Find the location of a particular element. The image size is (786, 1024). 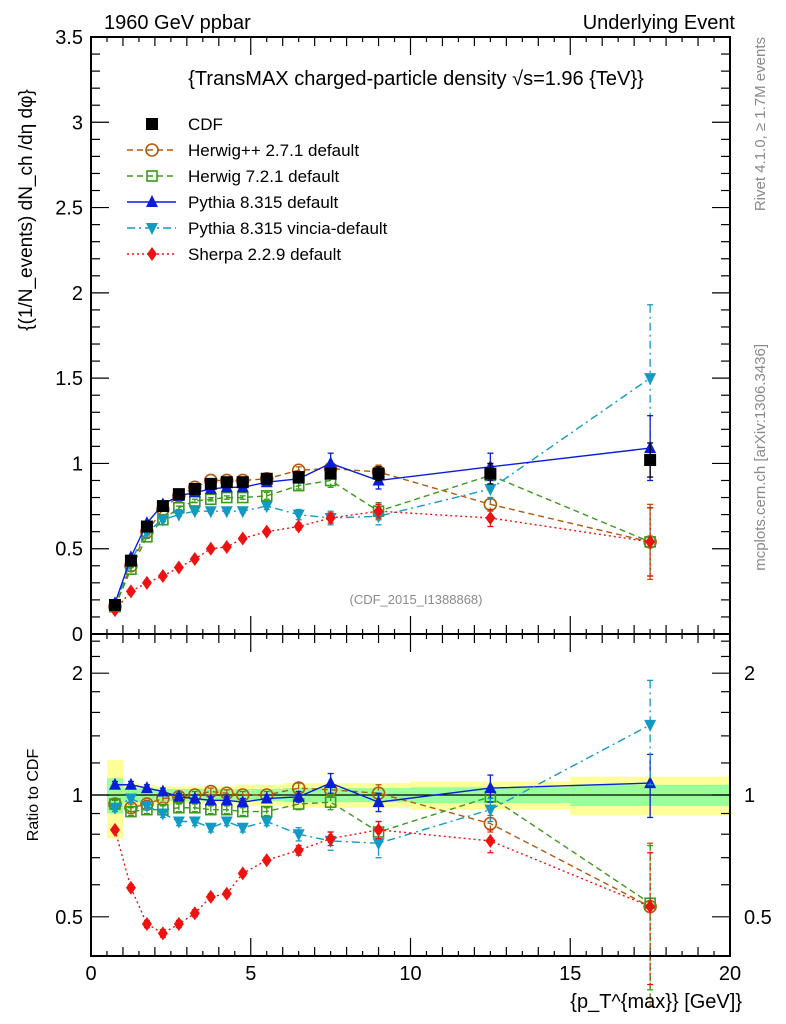

legend-label: Herwig++ 2.7.1 default is located at coordinates (273, 150).